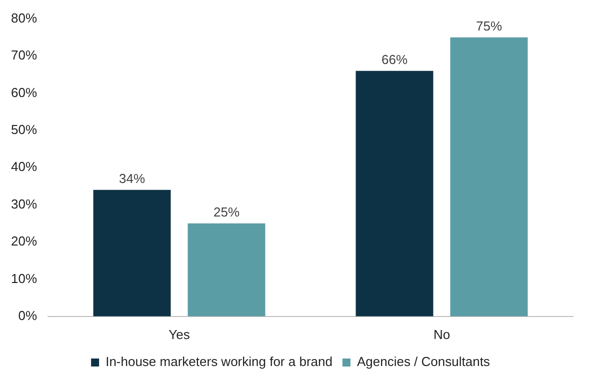 The image size is (591, 387). I want to click on y-tick-label: 0%, so click(28, 315).